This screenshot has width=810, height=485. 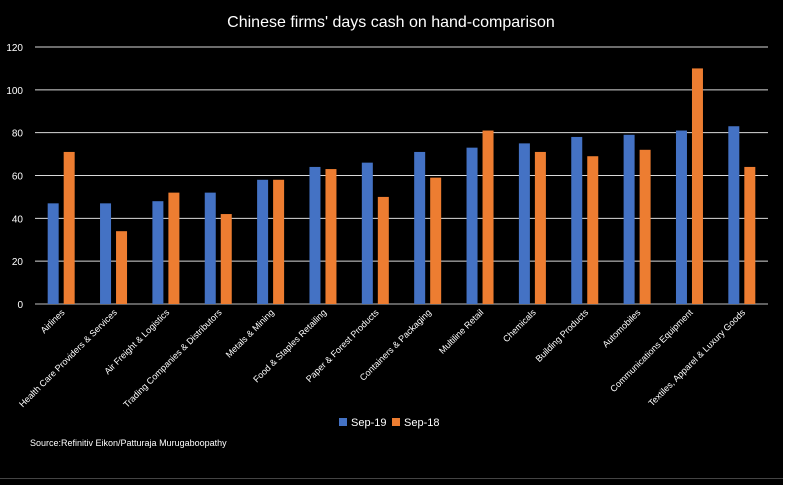 I want to click on x-category-label-health-care-providers-services: Health Care Providers & Services, so click(x=68, y=358).